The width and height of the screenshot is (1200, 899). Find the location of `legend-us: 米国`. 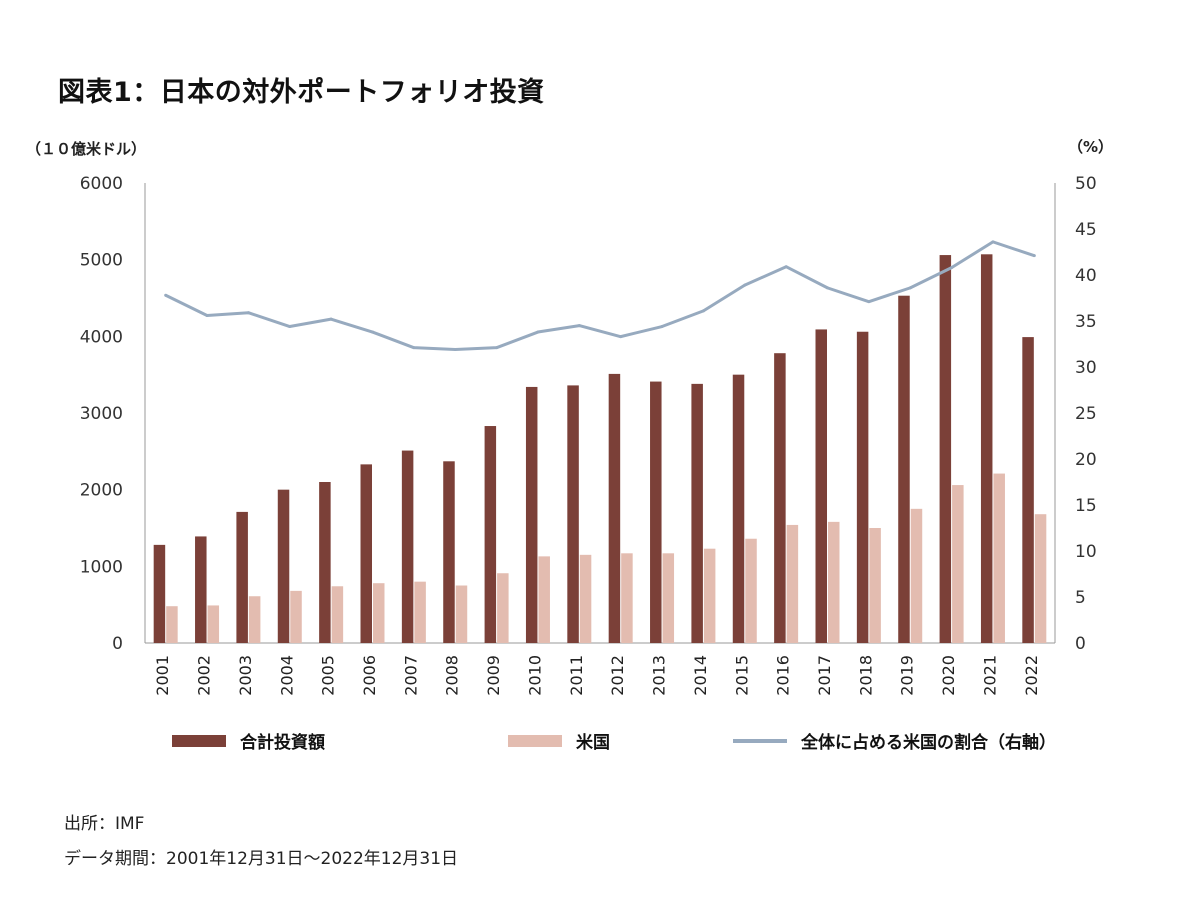

legend-us: 米国 is located at coordinates (559, 740).